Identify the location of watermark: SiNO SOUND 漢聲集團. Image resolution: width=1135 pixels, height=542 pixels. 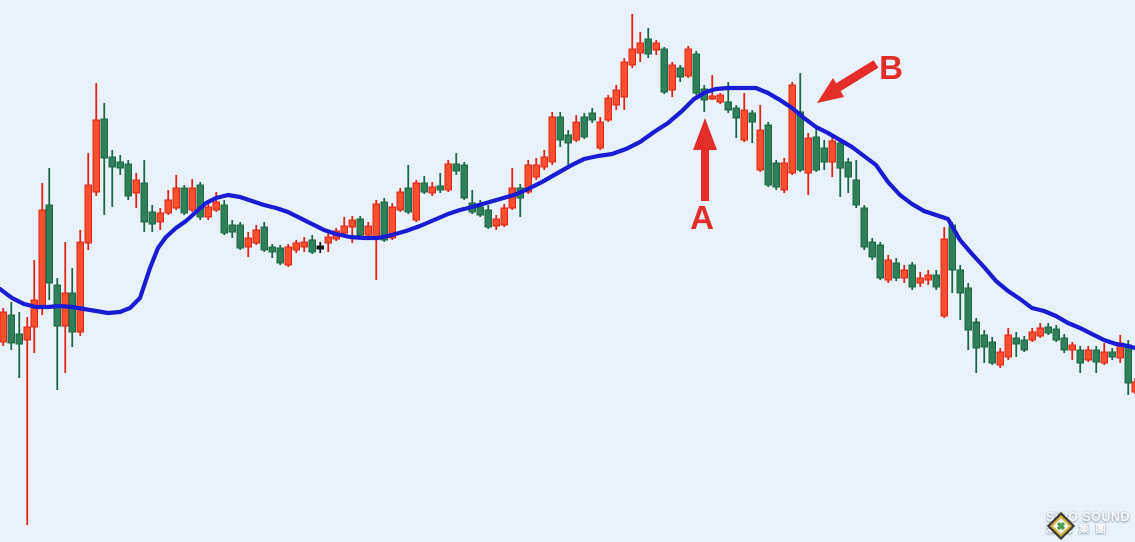
(1087, 525).